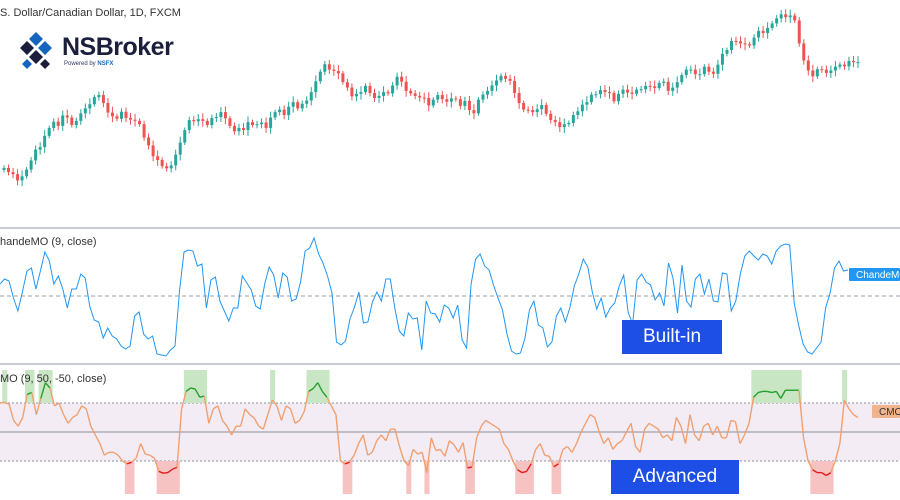 This screenshot has height=500, width=900. What do you see at coordinates (889, 412) in the screenshot?
I see `advanced-scale-tag-label: CMO` at bounding box center [889, 412].